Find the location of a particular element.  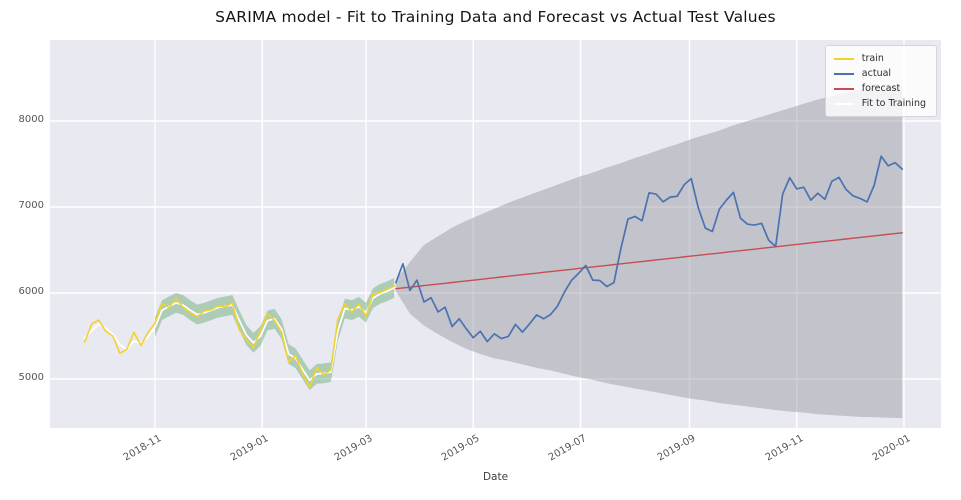

x-axis-label: Date is located at coordinates (495, 477).